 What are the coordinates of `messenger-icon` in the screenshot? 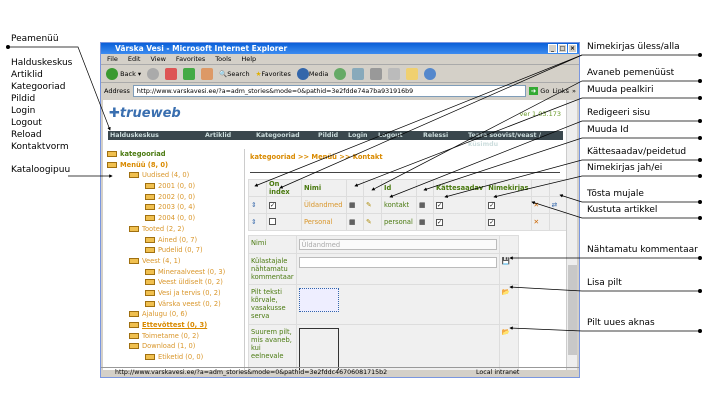 It's located at (430, 73).